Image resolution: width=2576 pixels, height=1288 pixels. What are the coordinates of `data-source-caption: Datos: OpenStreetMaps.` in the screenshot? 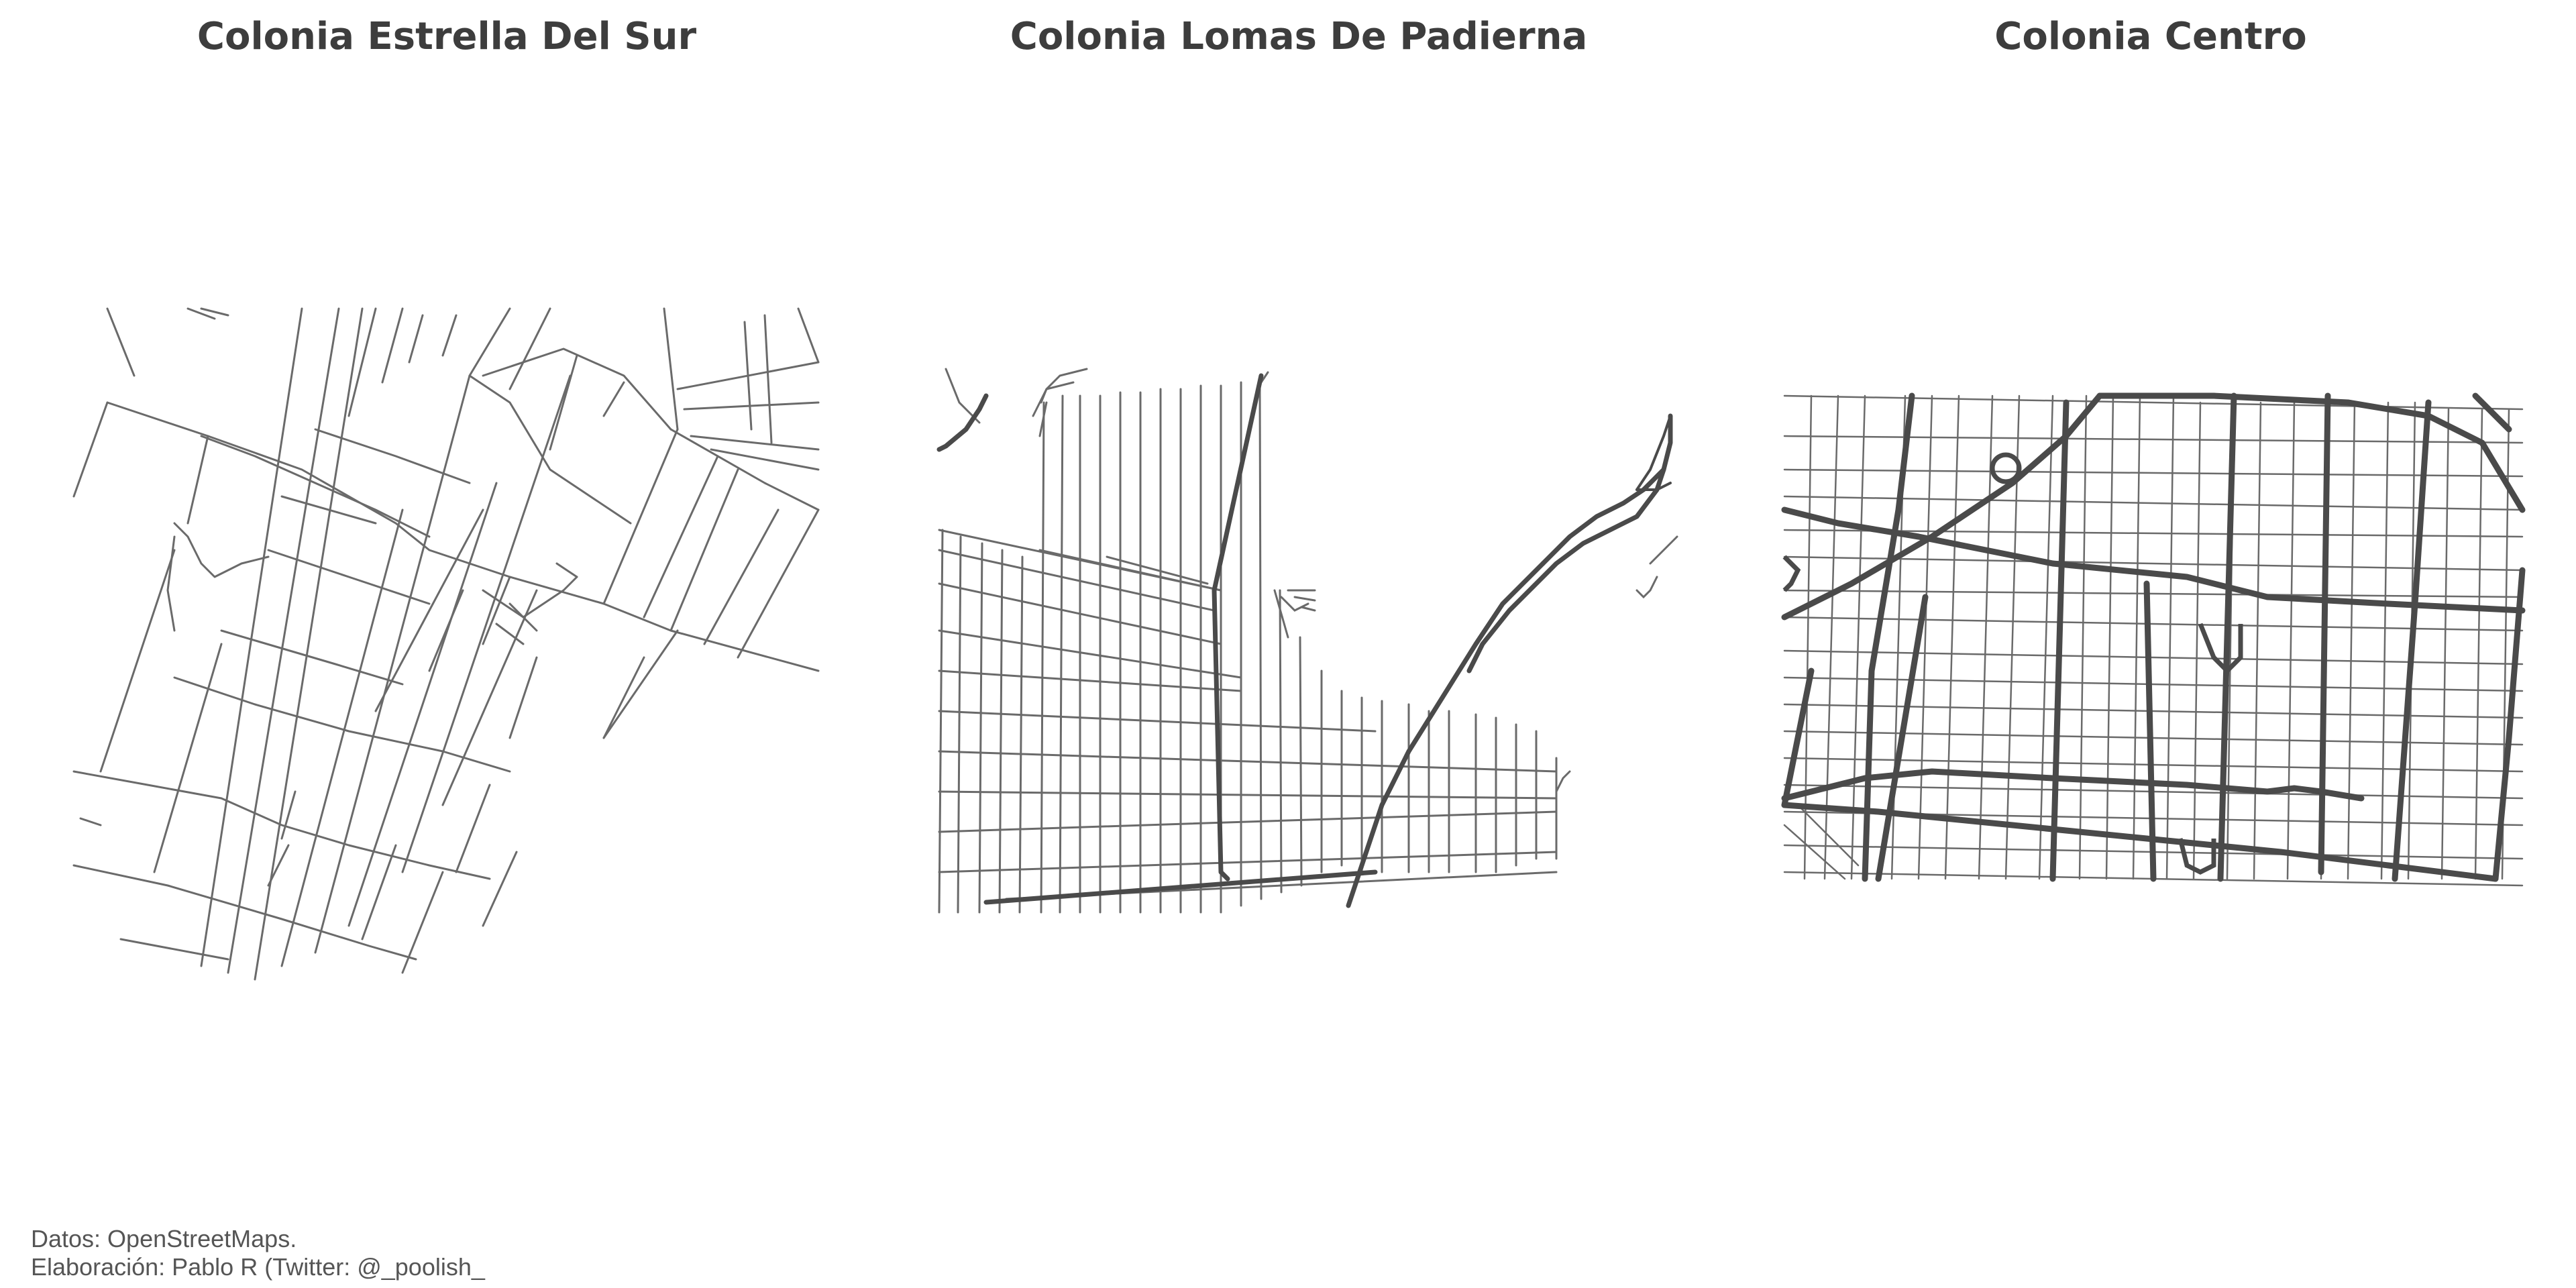 It's located at (164, 1239).